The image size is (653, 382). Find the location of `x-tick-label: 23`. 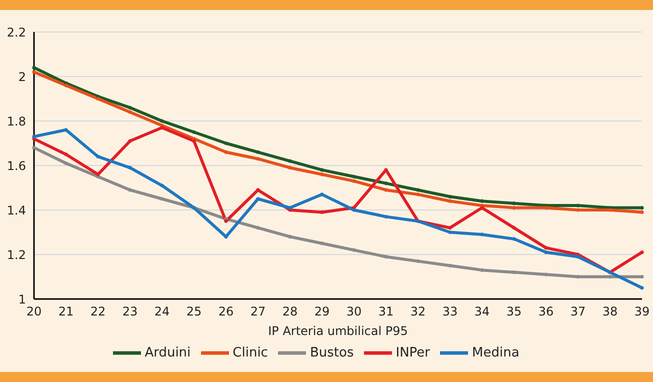

x-tick-label: 23 is located at coordinates (130, 311).